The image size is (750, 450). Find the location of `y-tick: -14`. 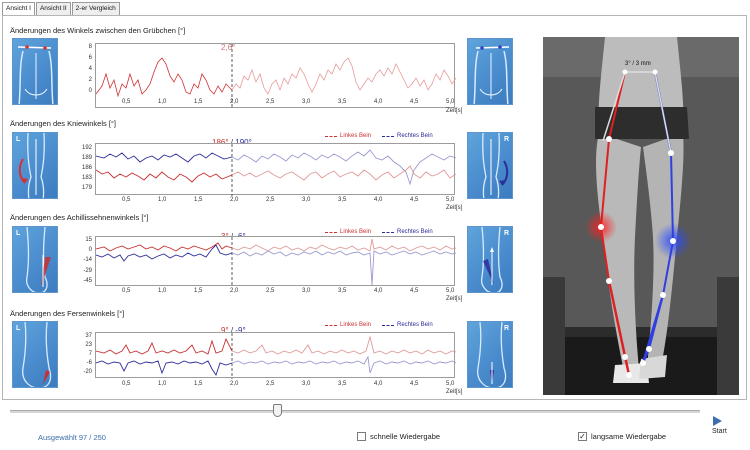

y-tick: -14 is located at coordinates (87, 260).